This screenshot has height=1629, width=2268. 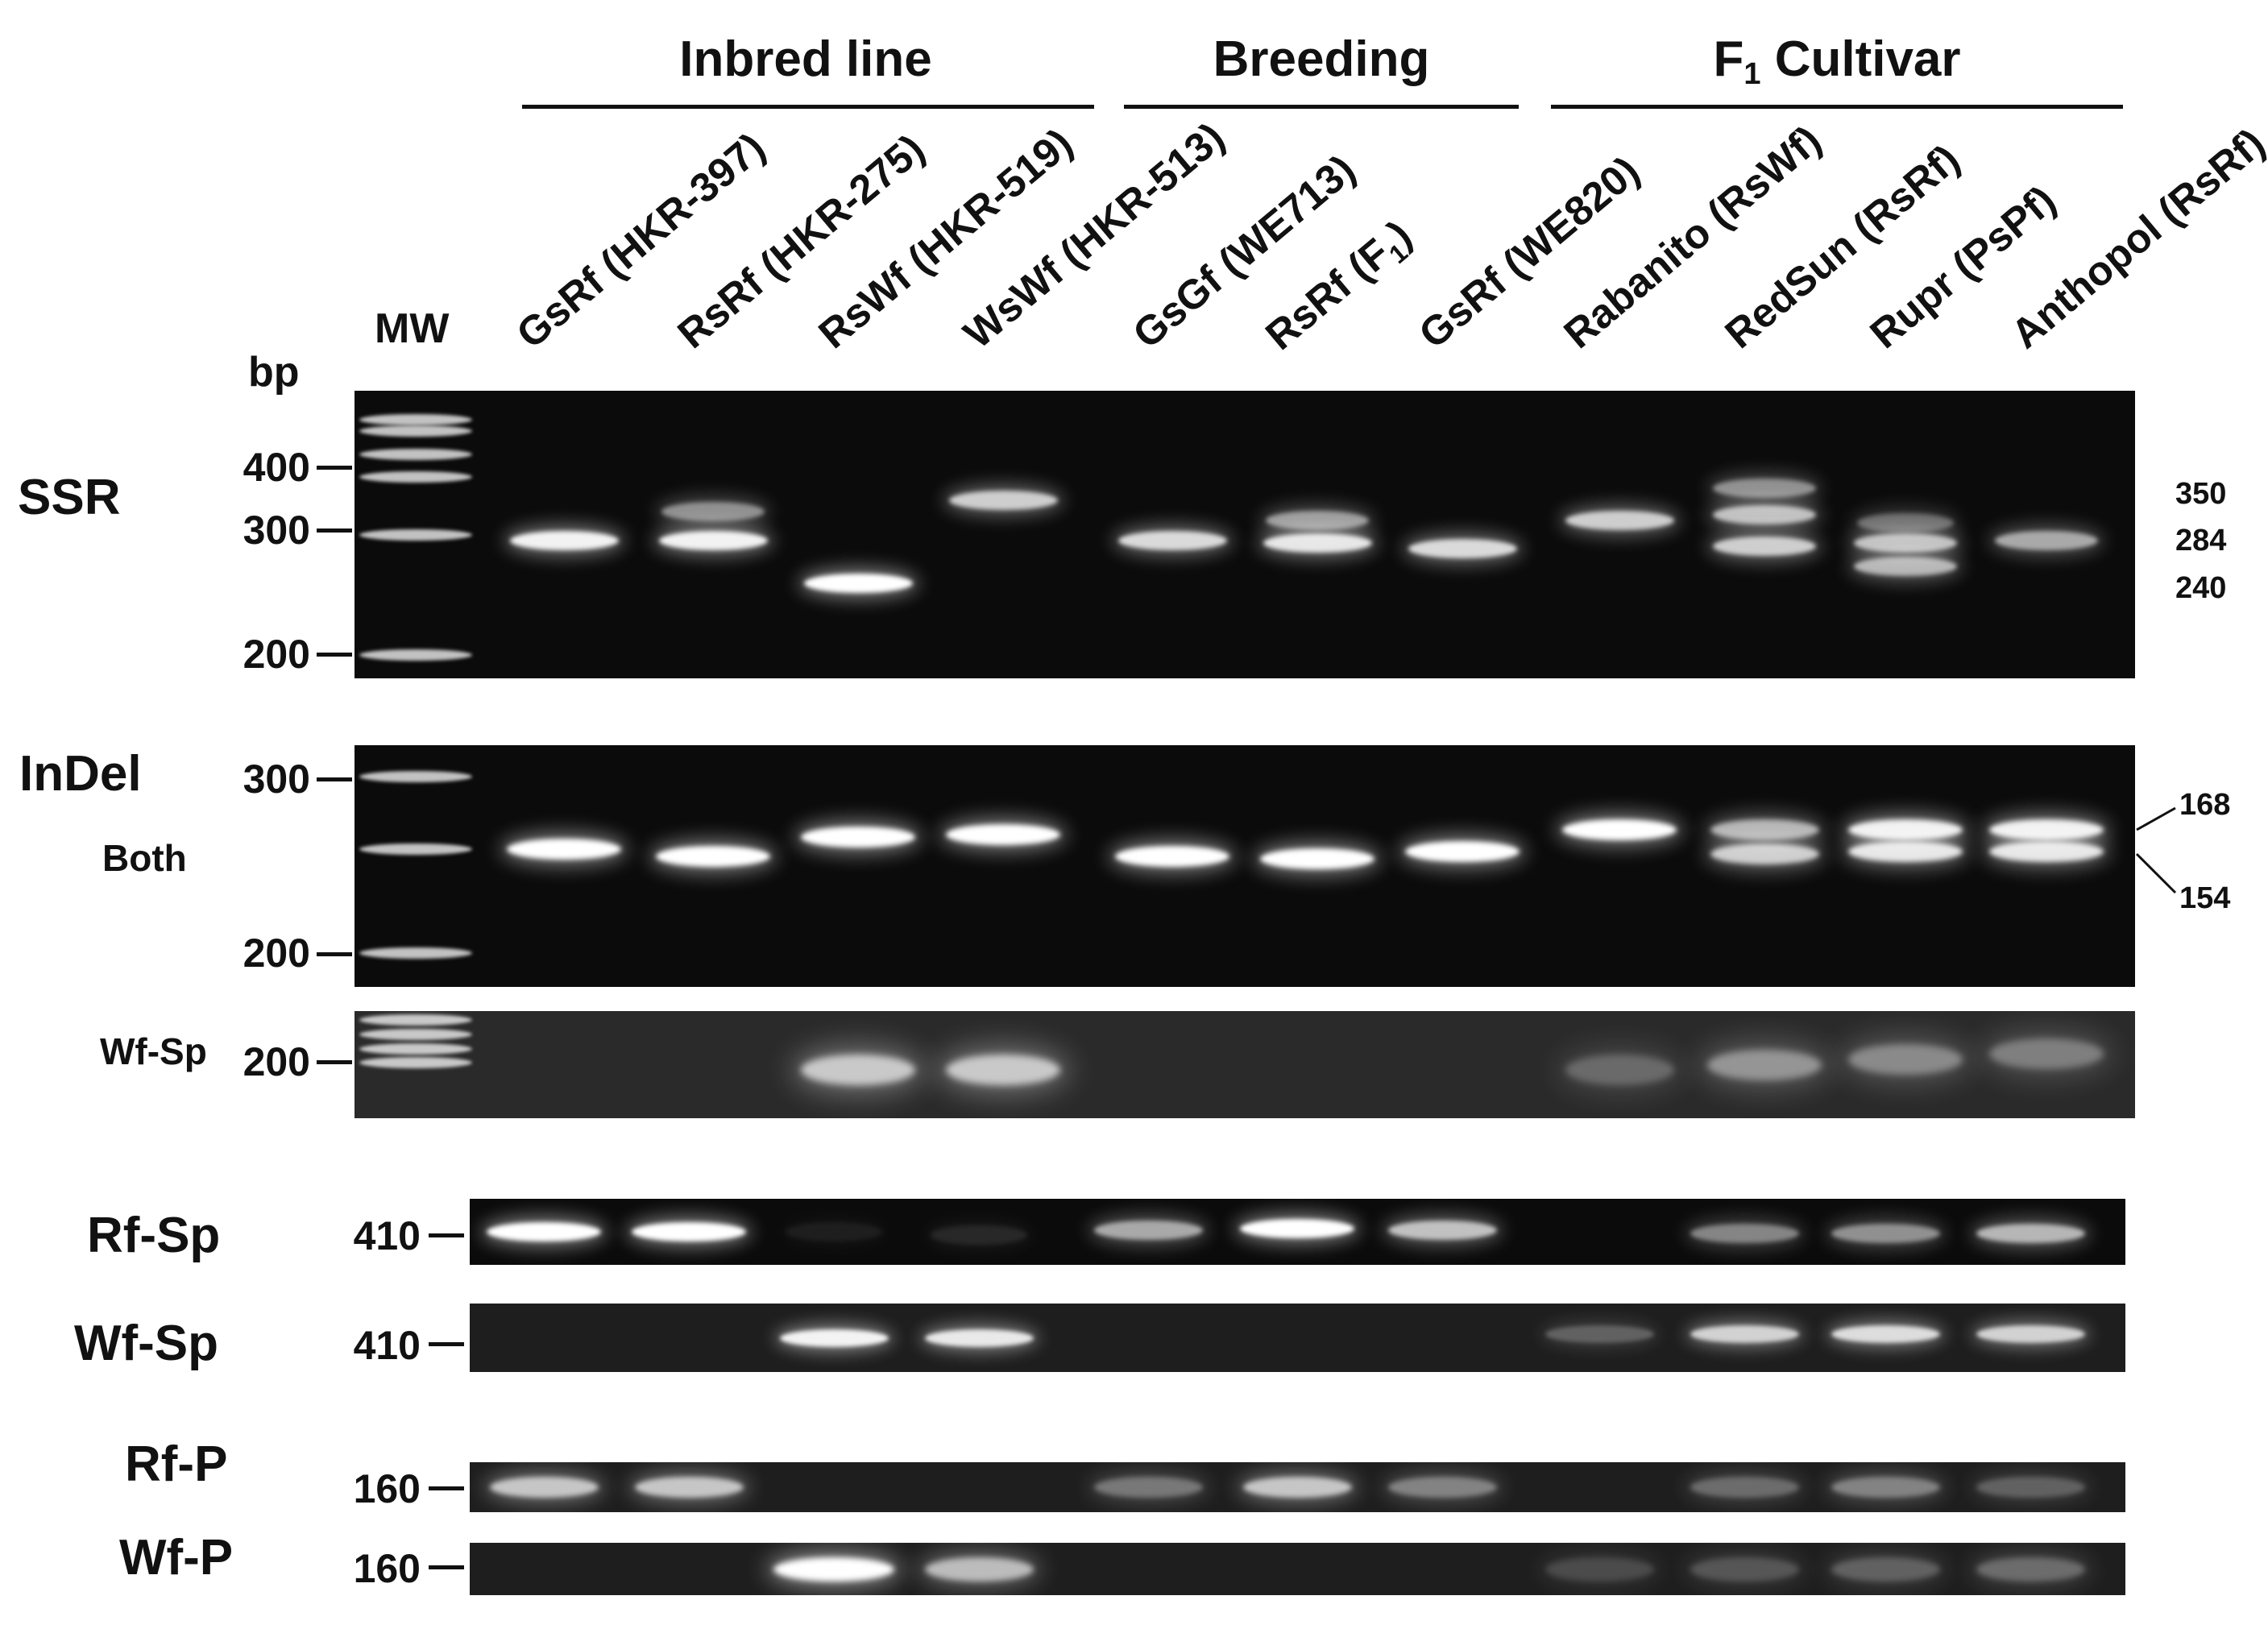 I want to click on gel-wf-sp-top, so click(x=1245, y=1064).